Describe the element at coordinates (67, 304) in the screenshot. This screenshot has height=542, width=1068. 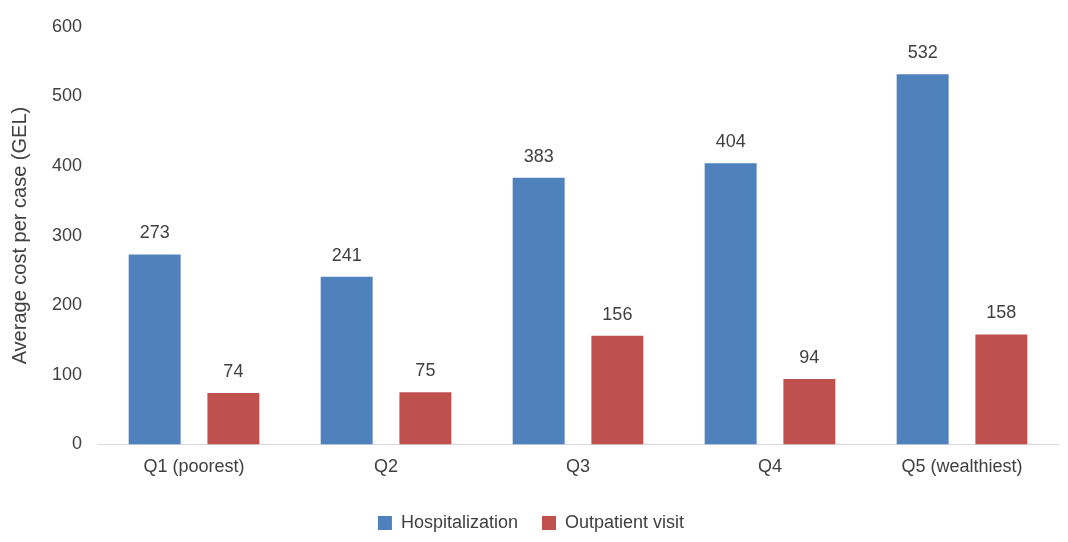
I see `y-tick-label: 200` at that location.